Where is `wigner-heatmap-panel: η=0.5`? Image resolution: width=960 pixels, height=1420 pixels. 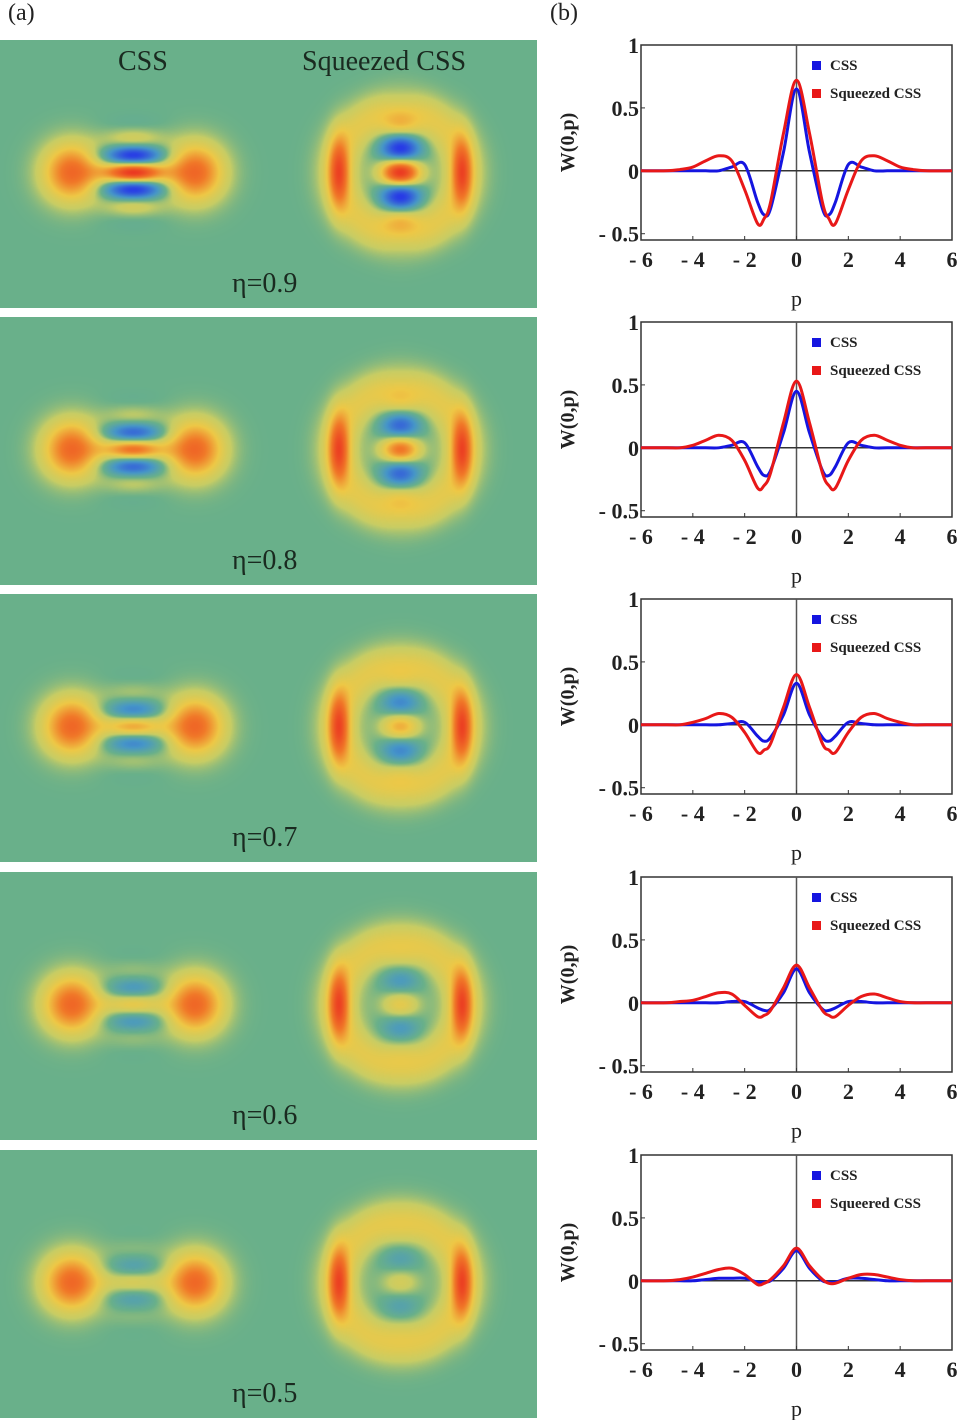
wigner-heatmap-panel: η=0.5 is located at coordinates (268, 1284).